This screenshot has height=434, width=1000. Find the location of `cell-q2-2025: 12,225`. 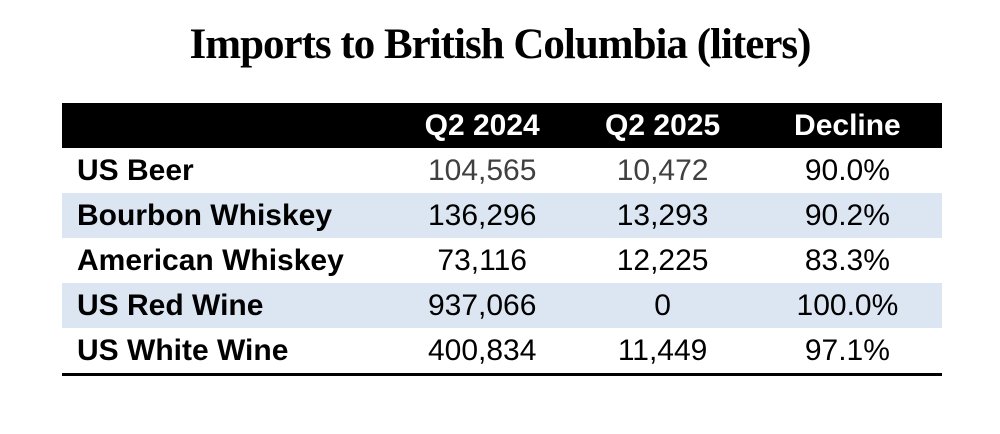

cell-q2-2025: 12,225 is located at coordinates (662, 260).